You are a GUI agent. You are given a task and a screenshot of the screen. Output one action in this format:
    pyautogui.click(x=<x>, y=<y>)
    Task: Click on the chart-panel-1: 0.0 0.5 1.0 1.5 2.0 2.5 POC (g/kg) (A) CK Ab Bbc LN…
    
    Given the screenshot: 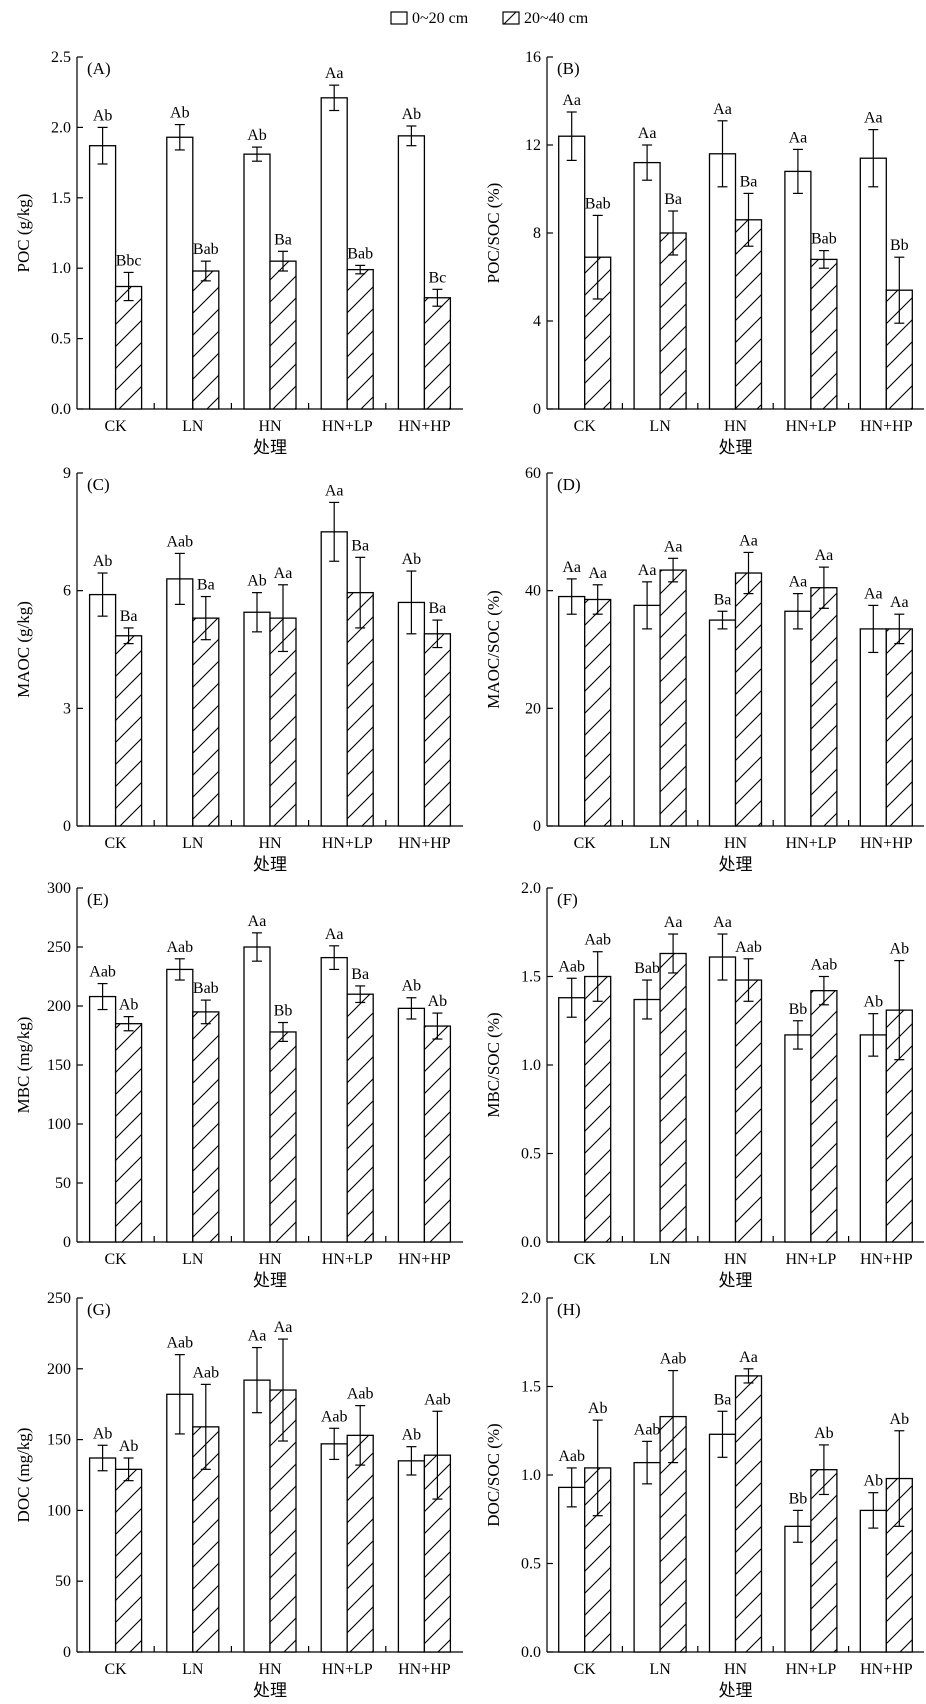 What is the action you would take?
    pyautogui.click(x=238, y=253)
    